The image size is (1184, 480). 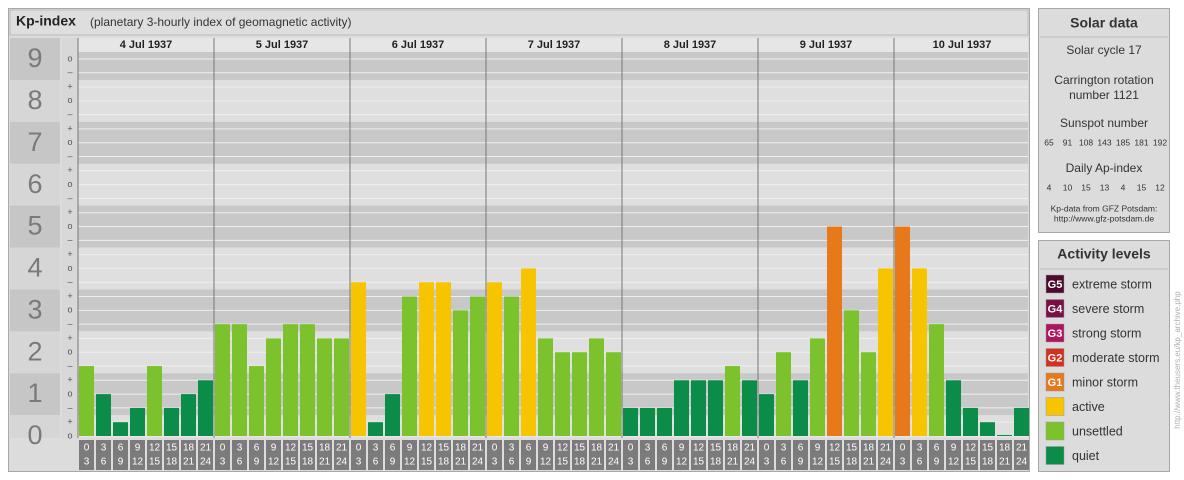 What do you see at coordinates (69, 393) in the screenshot?
I see `minor-tick-label: o` at bounding box center [69, 393].